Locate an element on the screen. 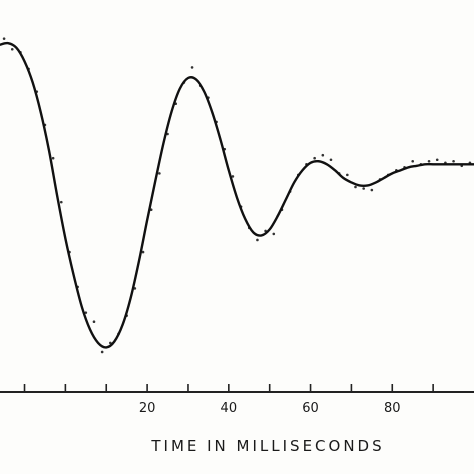 This screenshot has height=474, width=474. x-axis-tick-labels: 20 40 60 80 is located at coordinates (270, 408).